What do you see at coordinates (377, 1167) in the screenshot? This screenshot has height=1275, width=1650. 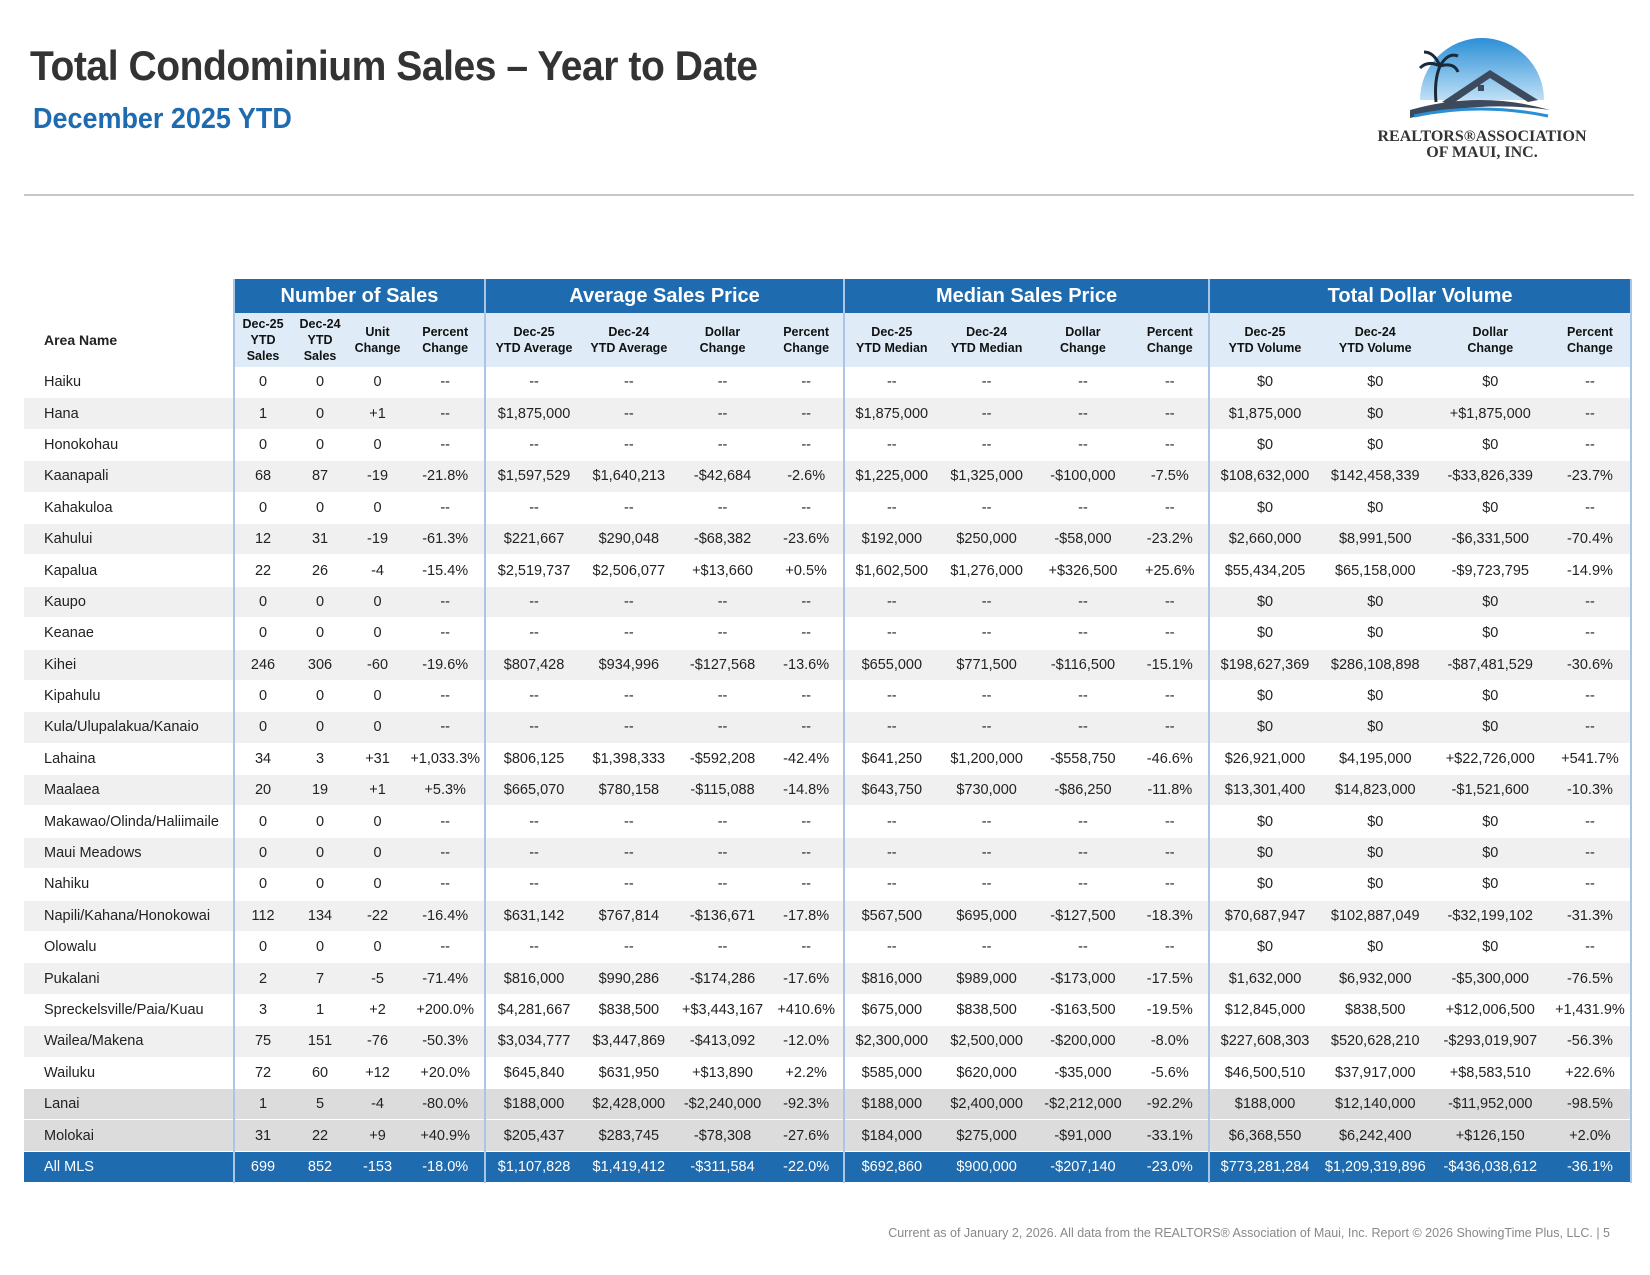 I see `value-cell: -153` at bounding box center [377, 1167].